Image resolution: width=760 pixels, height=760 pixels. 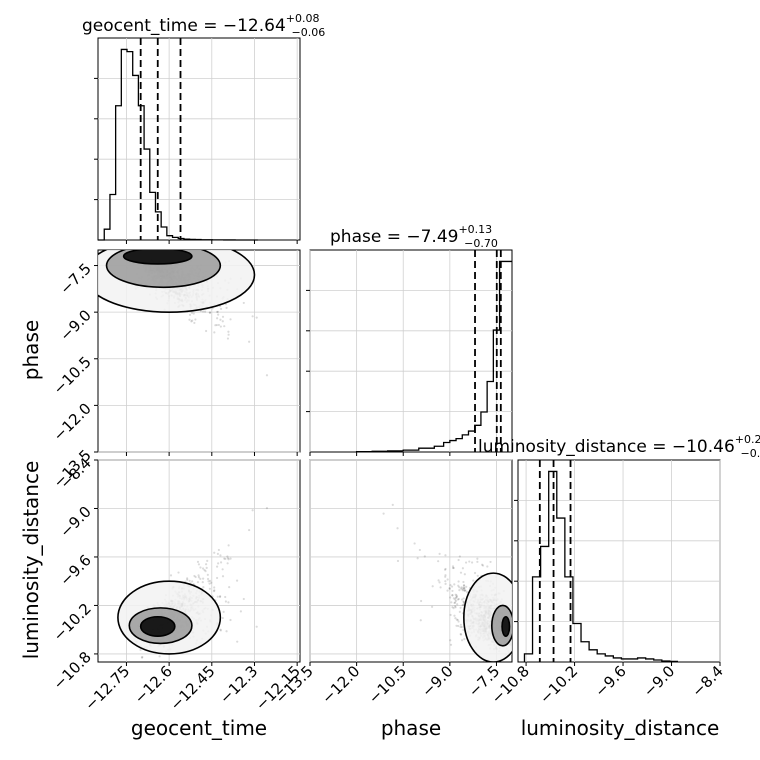 What do you see at coordinates (620, 728) in the screenshot?
I see `xlabel-luminosity-distance: luminosity_distance` at bounding box center [620, 728].